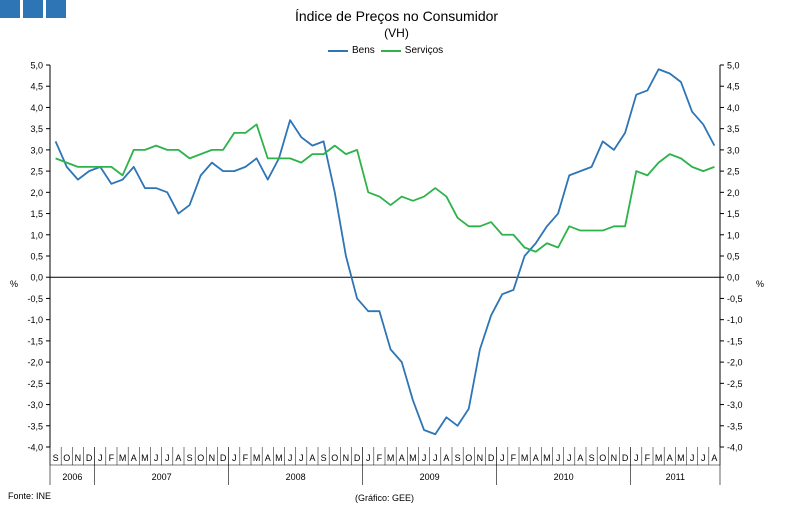  I want to click on y-tick-label-left: 4,0, so click(36, 108).